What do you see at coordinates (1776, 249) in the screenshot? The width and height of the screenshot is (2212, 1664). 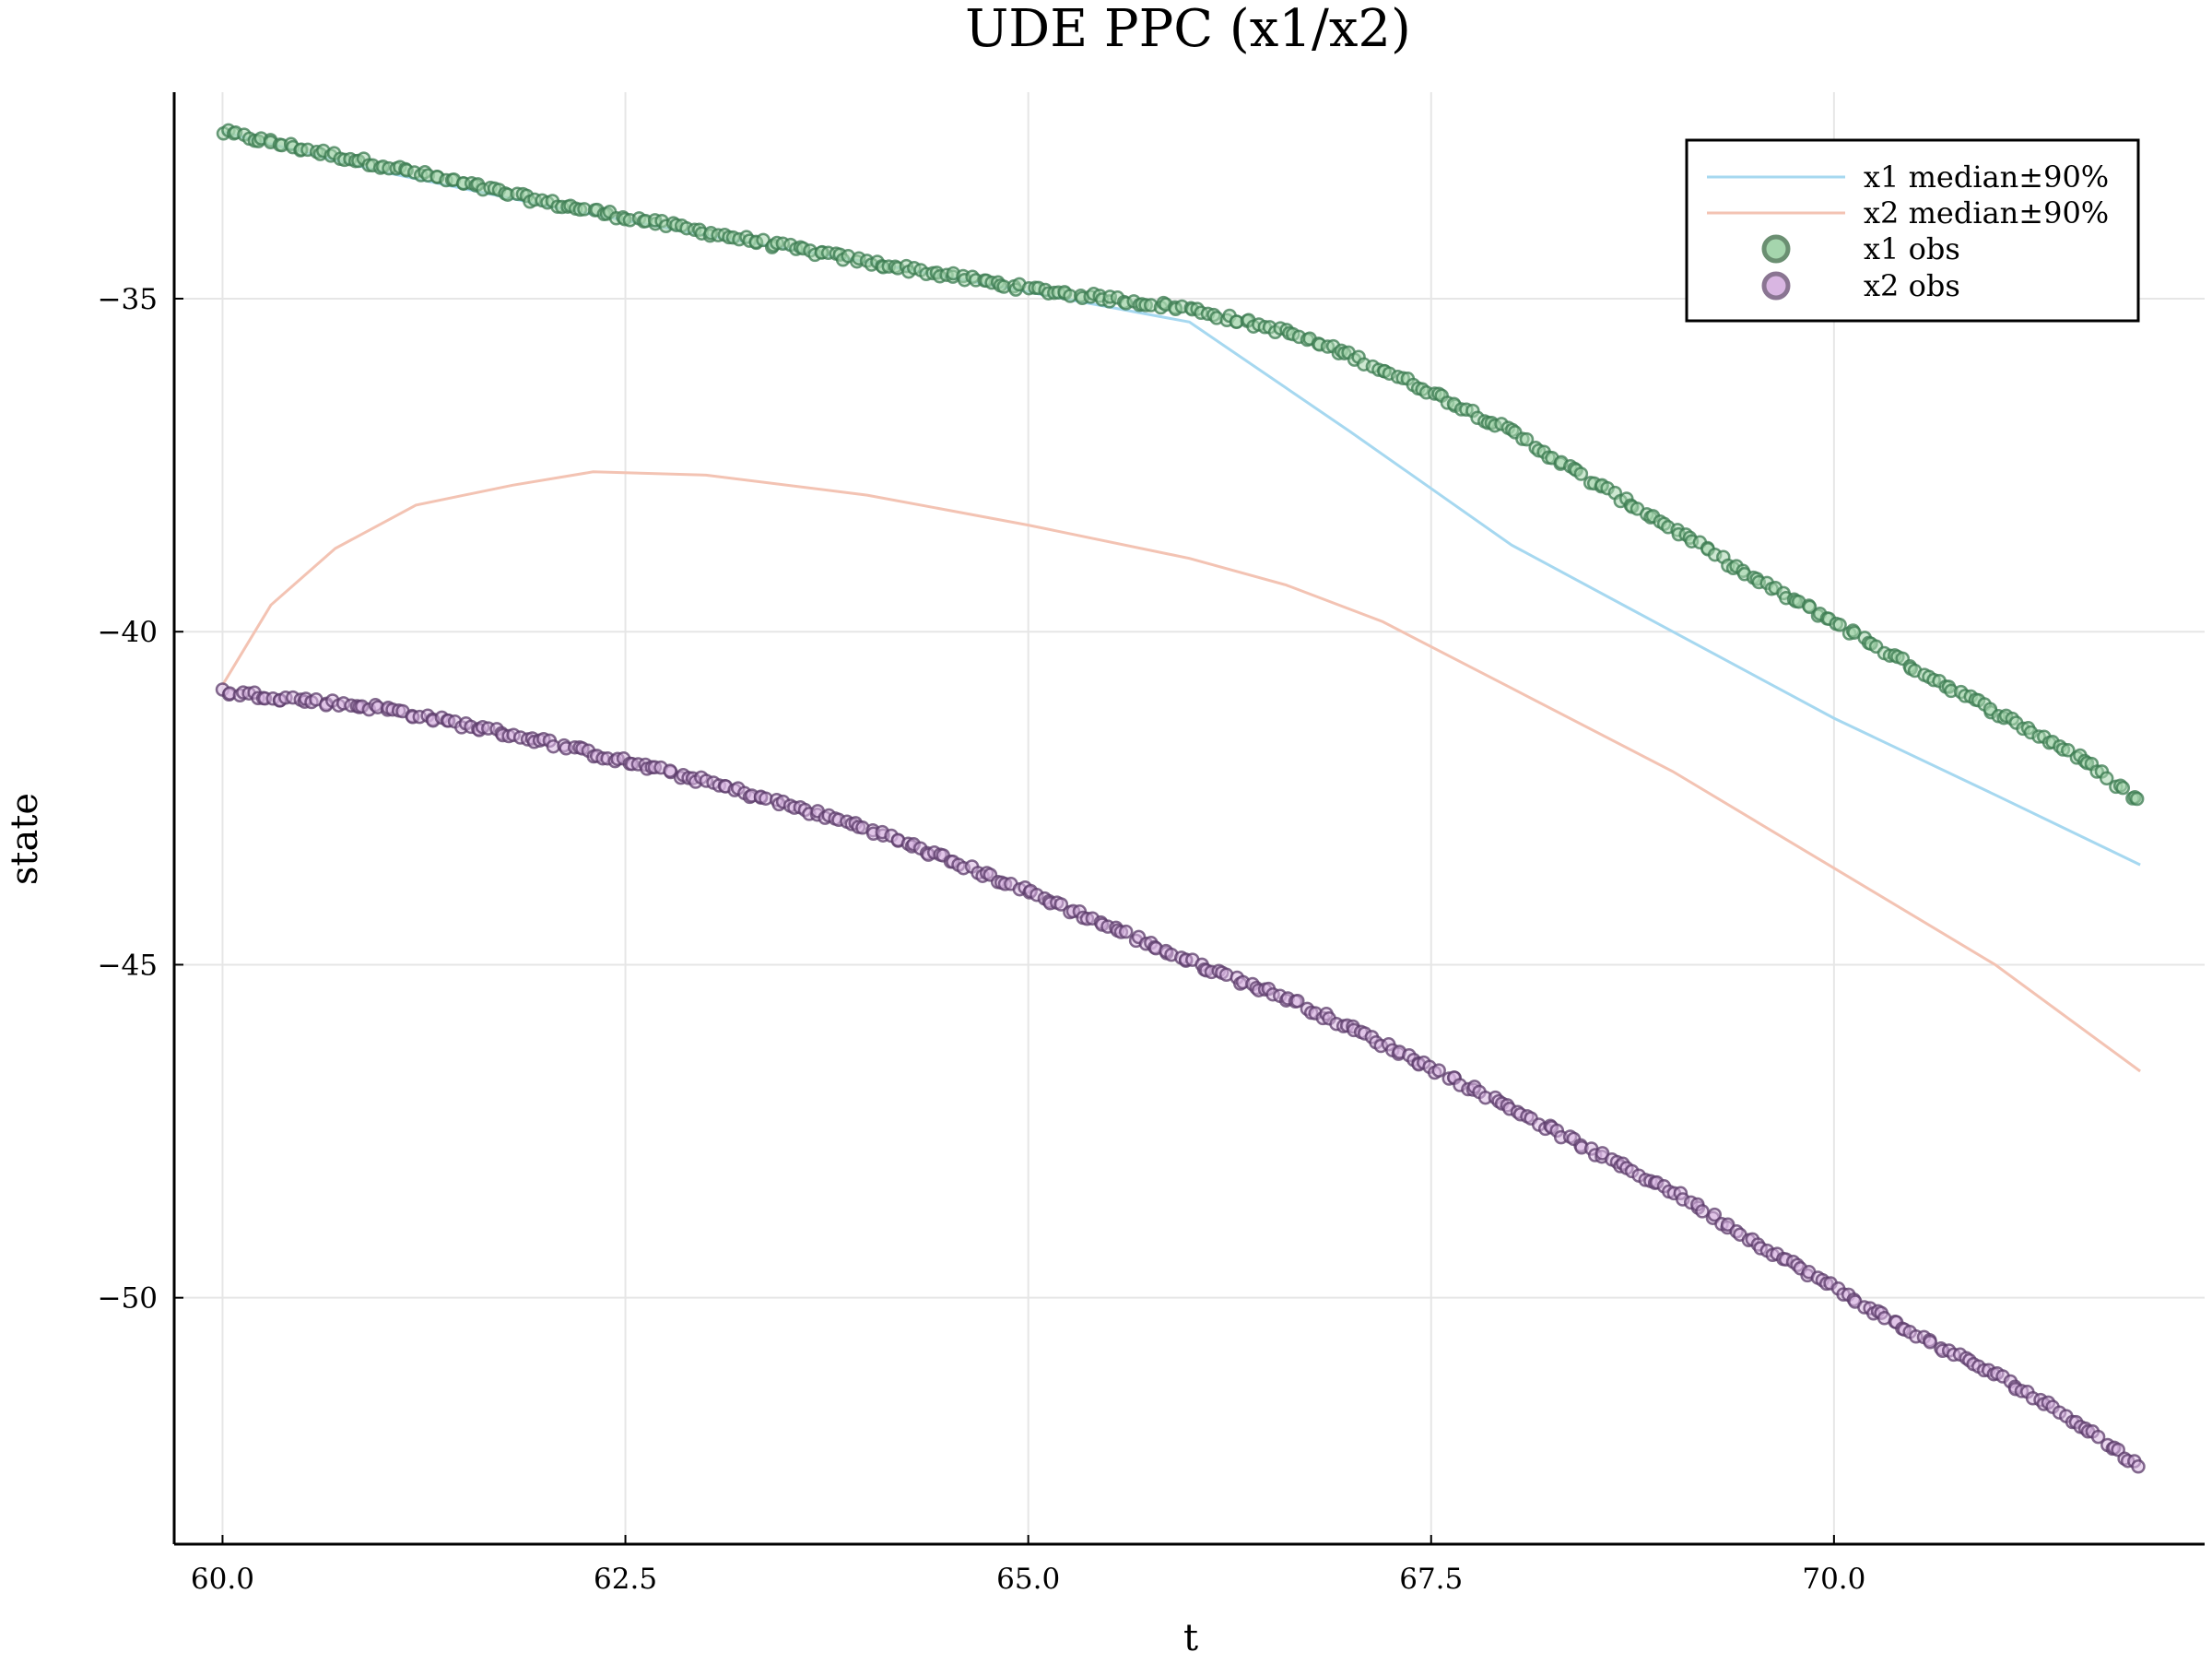 I see `legend-marker-x1-obs` at bounding box center [1776, 249].